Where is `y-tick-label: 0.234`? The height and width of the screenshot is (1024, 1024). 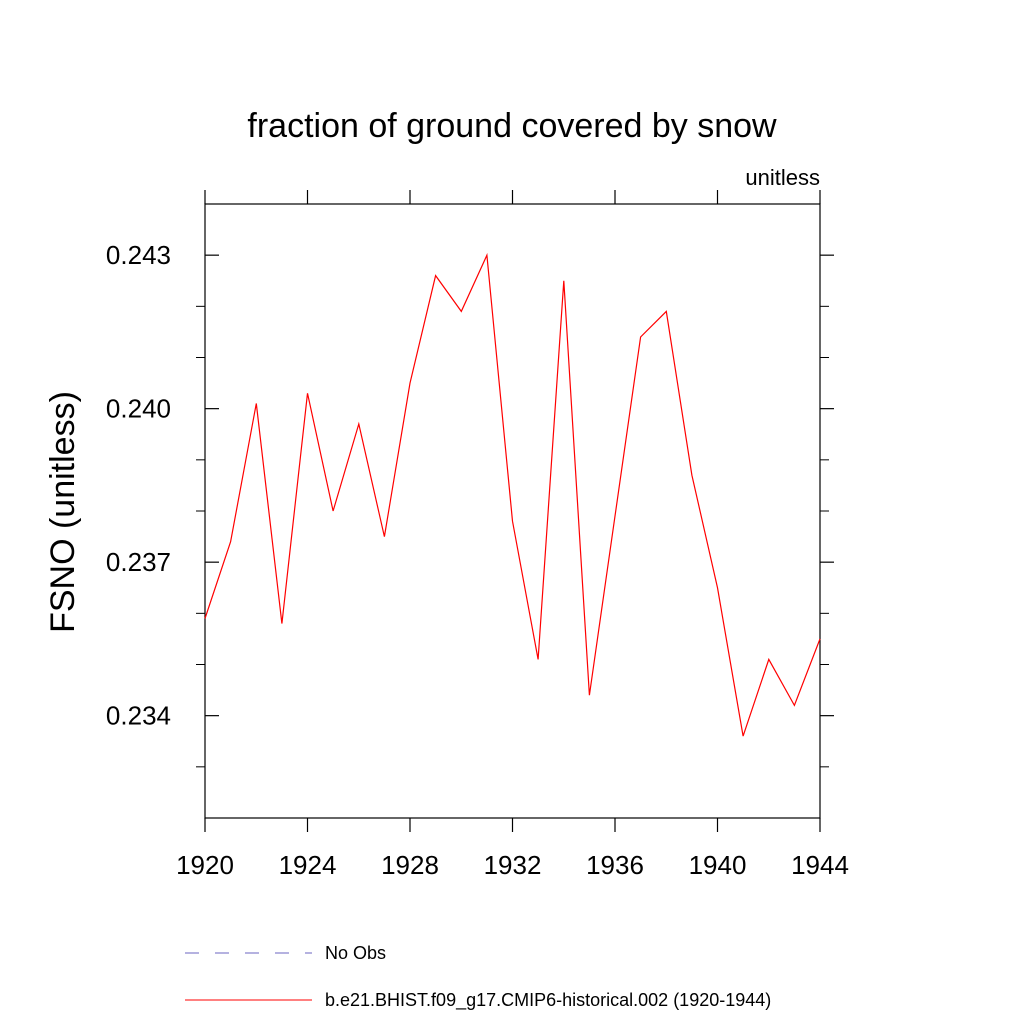
y-tick-label: 0.234 is located at coordinates (138, 716).